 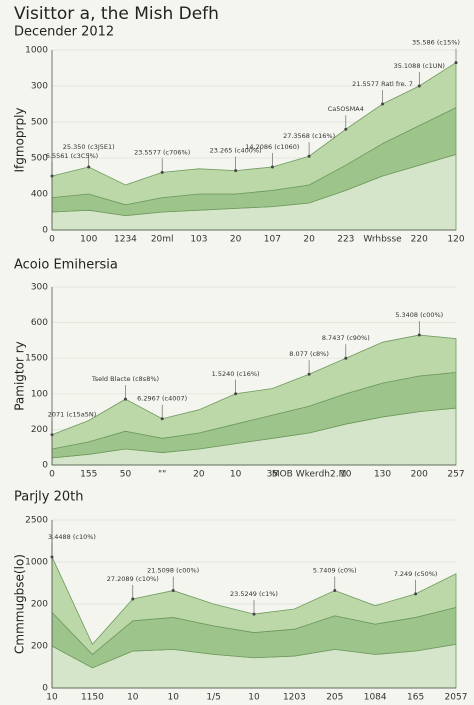 What do you see at coordinates (72, 156) in the screenshot?
I see `value-label: 6.5561 (c3C5%)` at bounding box center [72, 156].